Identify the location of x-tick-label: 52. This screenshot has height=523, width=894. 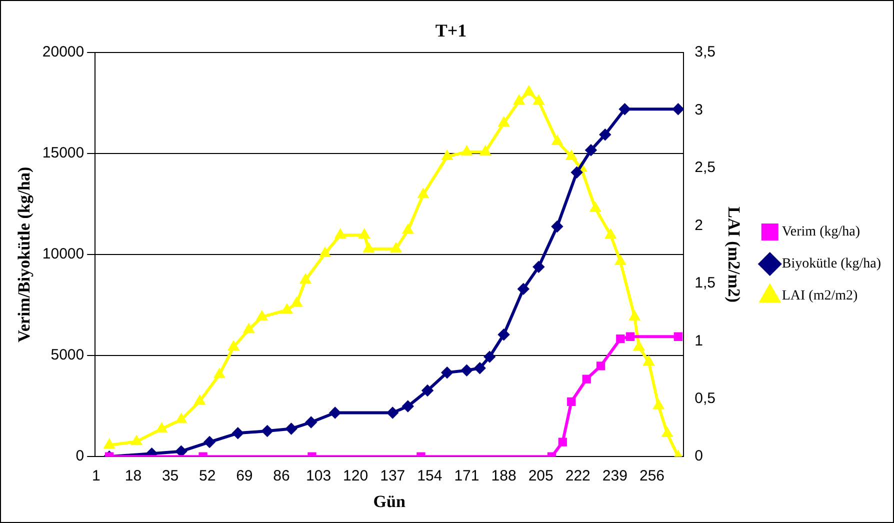
(207, 476).